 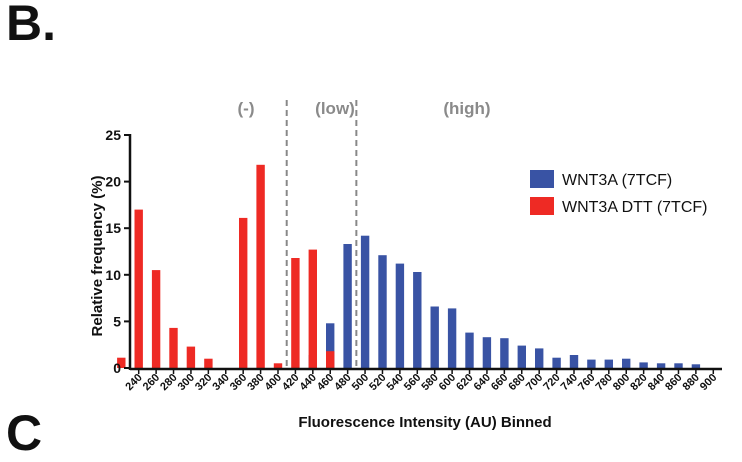 I want to click on x-tick-label: 480, so click(x=342, y=382).